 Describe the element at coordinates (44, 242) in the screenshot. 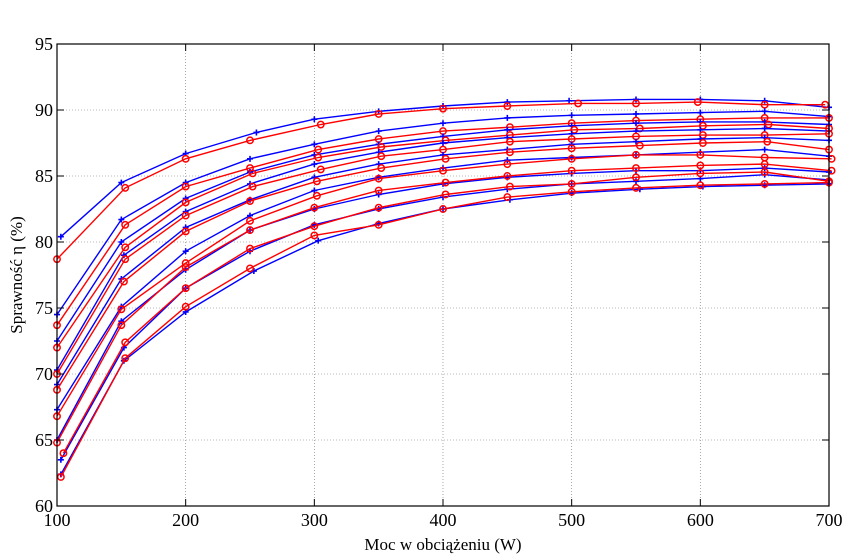

I see `y-tick-label: 80` at that location.